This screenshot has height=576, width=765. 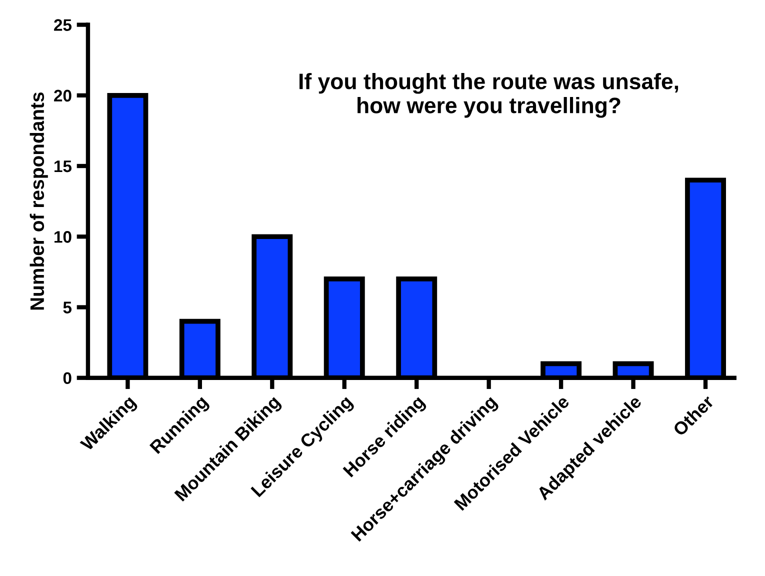 I want to click on text: If you thought the route was unsafe, how were you travelling?, so click(x=489, y=95).